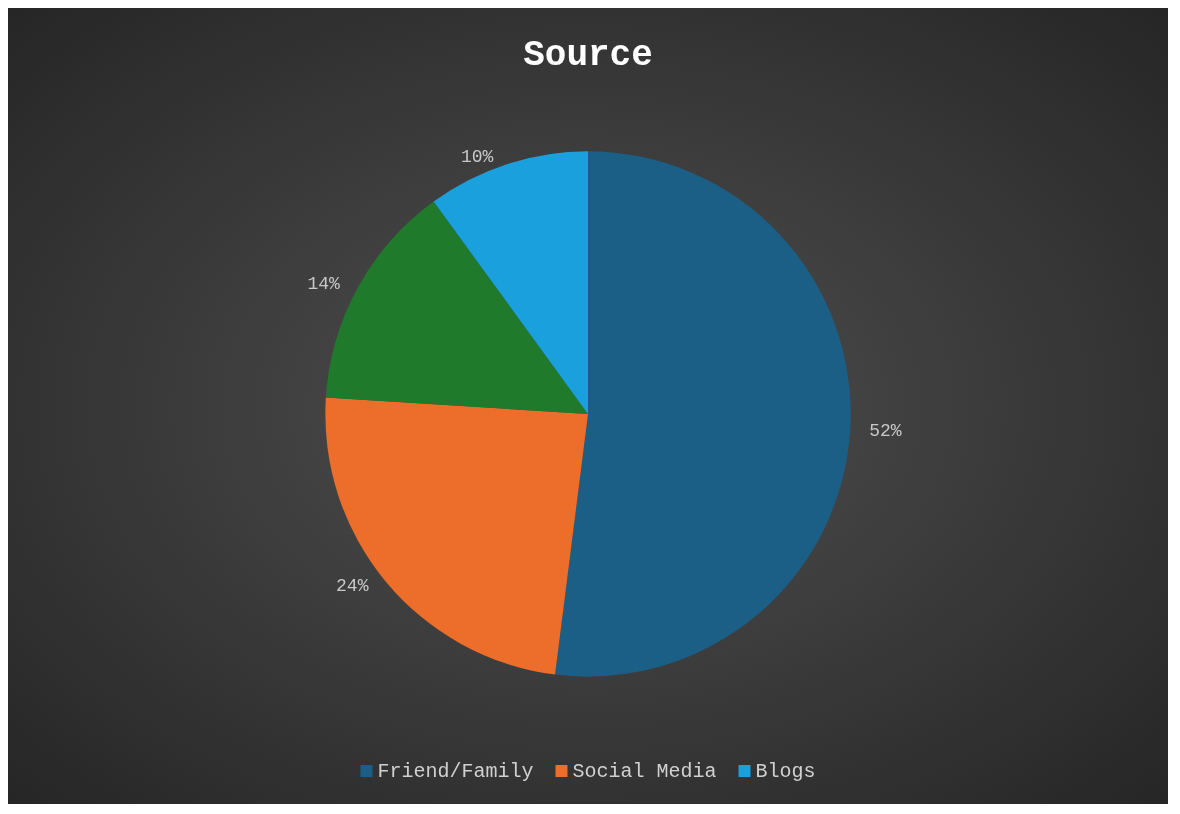  What do you see at coordinates (323, 283) in the screenshot?
I see `data-label: 14%` at bounding box center [323, 283].